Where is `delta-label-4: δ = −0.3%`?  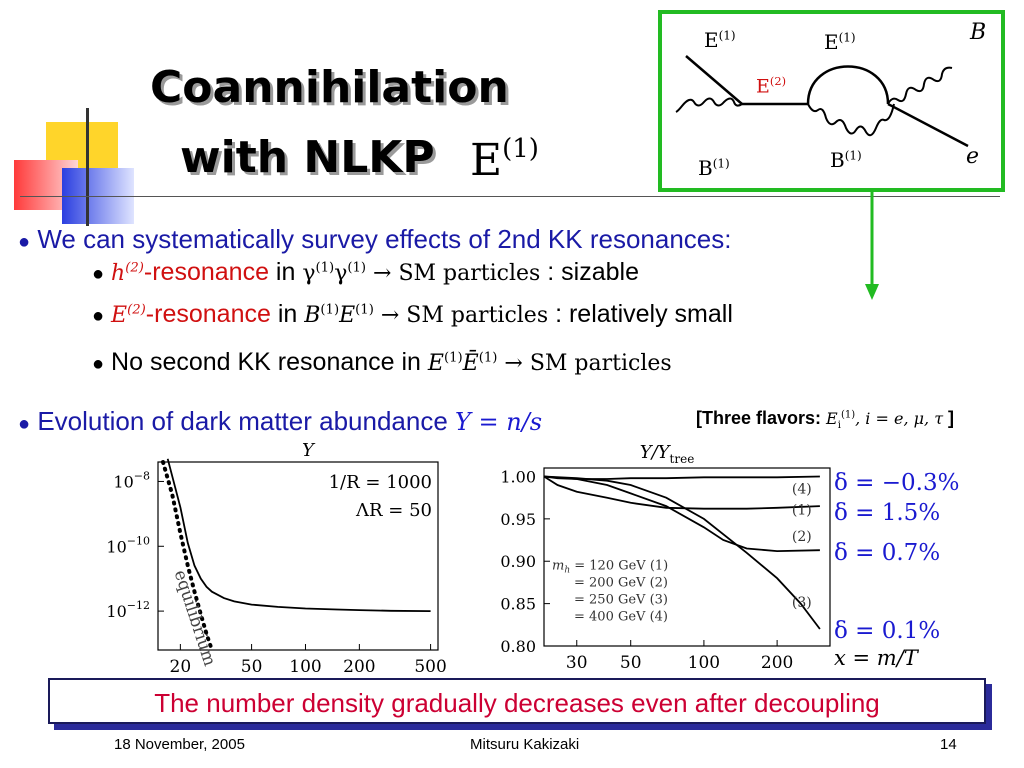
delta-label-4: δ = −0.3% is located at coordinates (897, 483).